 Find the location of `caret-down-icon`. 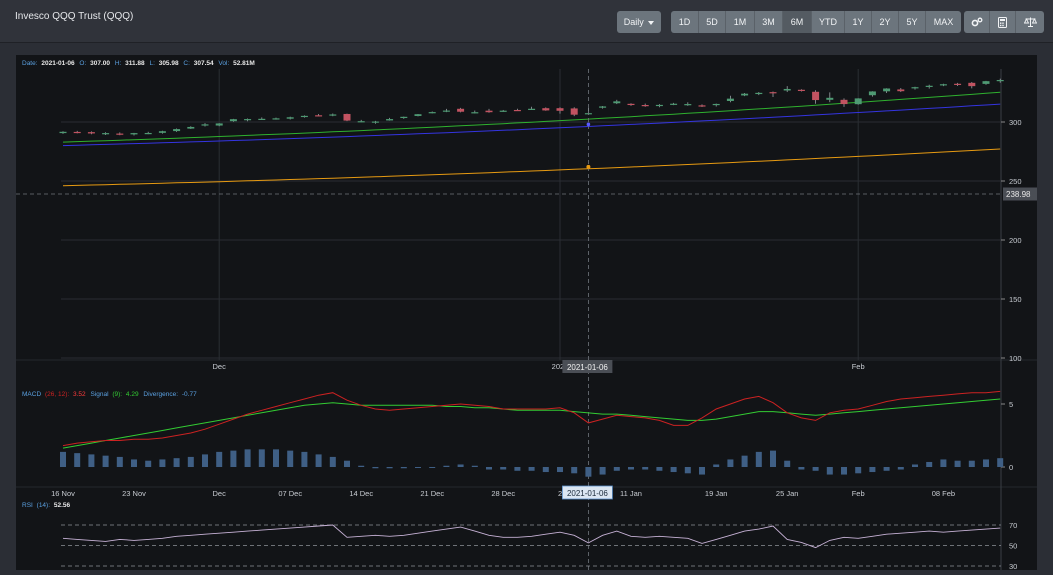

caret-down-icon is located at coordinates (651, 22).